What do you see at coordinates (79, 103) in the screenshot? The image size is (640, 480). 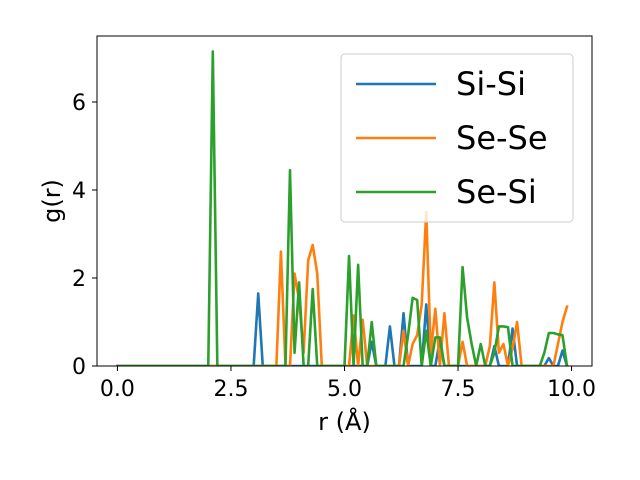 I see `y-tick-label: 6` at bounding box center [79, 103].